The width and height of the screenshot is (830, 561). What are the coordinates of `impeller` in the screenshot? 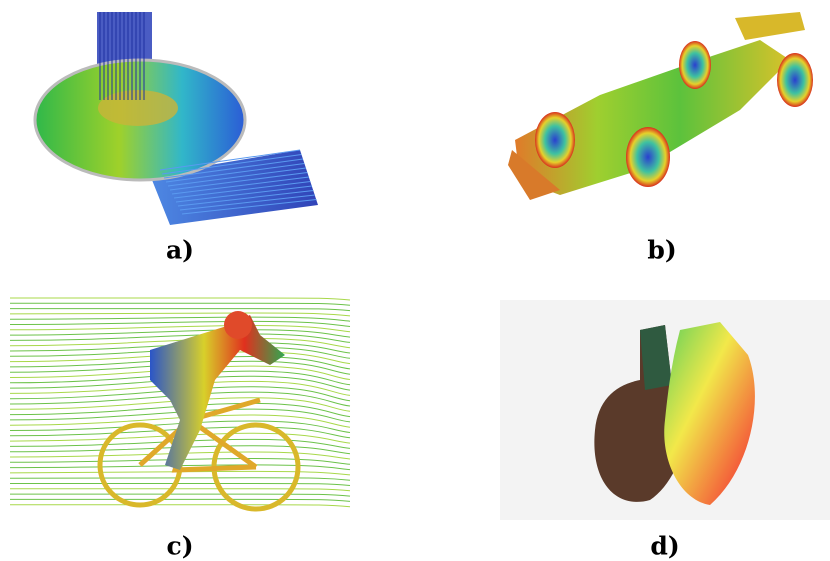 It's located at (138, 108).